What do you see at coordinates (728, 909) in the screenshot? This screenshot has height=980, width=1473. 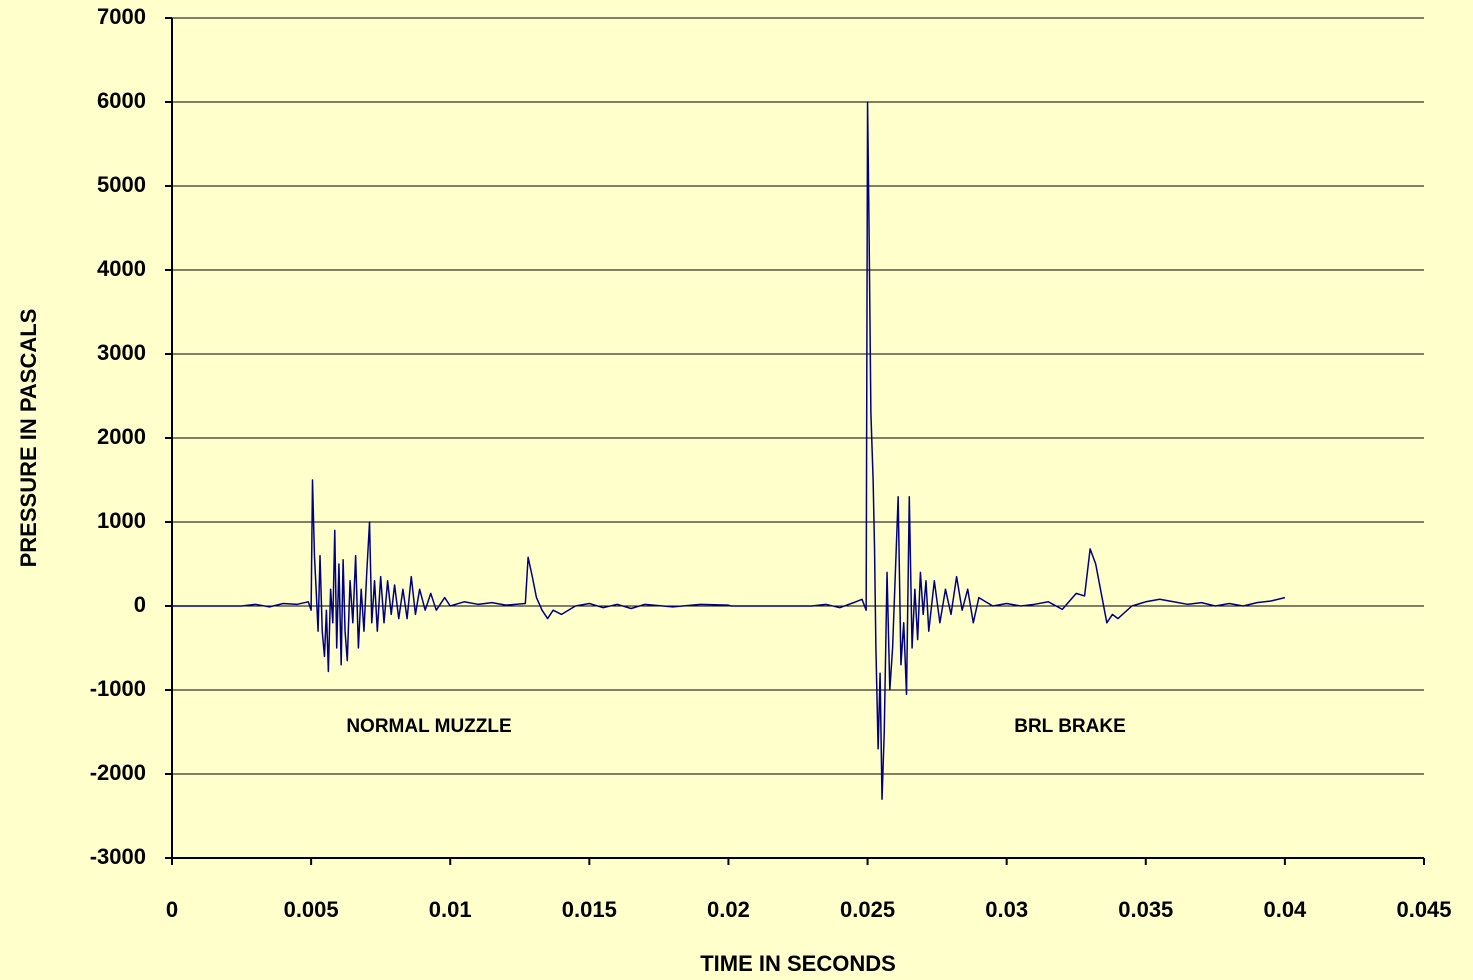 I see `x-tick-label: 0.02` at bounding box center [728, 909].